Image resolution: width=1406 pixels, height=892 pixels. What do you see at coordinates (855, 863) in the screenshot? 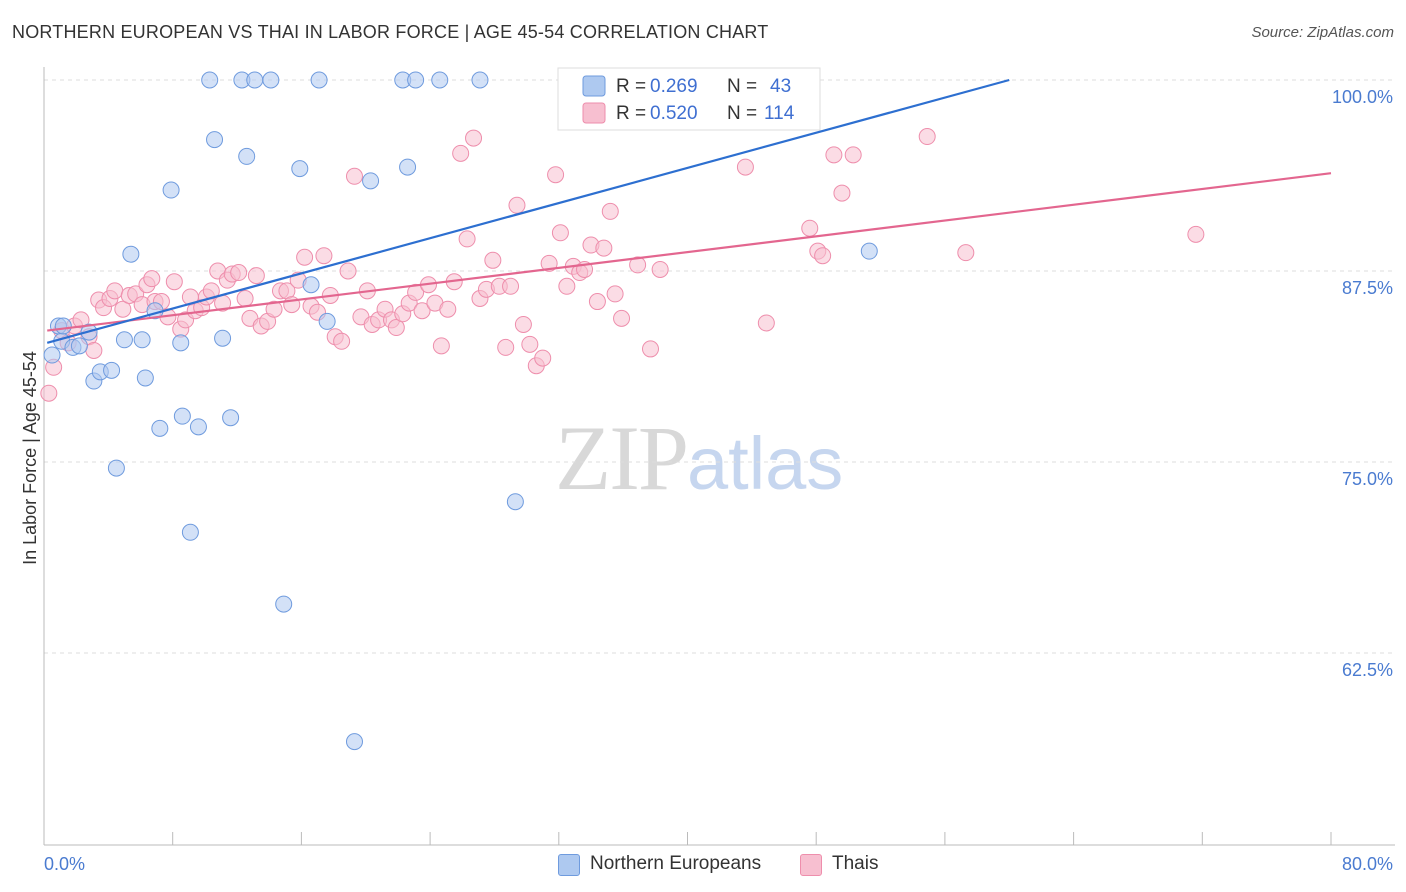
I see `bottom-legend-thais: Thais` at bounding box center [855, 863].